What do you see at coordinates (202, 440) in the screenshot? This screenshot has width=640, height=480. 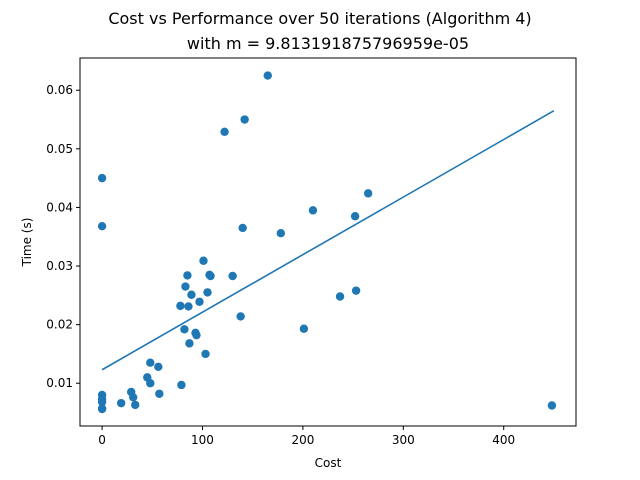 I see `x-tick-label: 100` at bounding box center [202, 440].